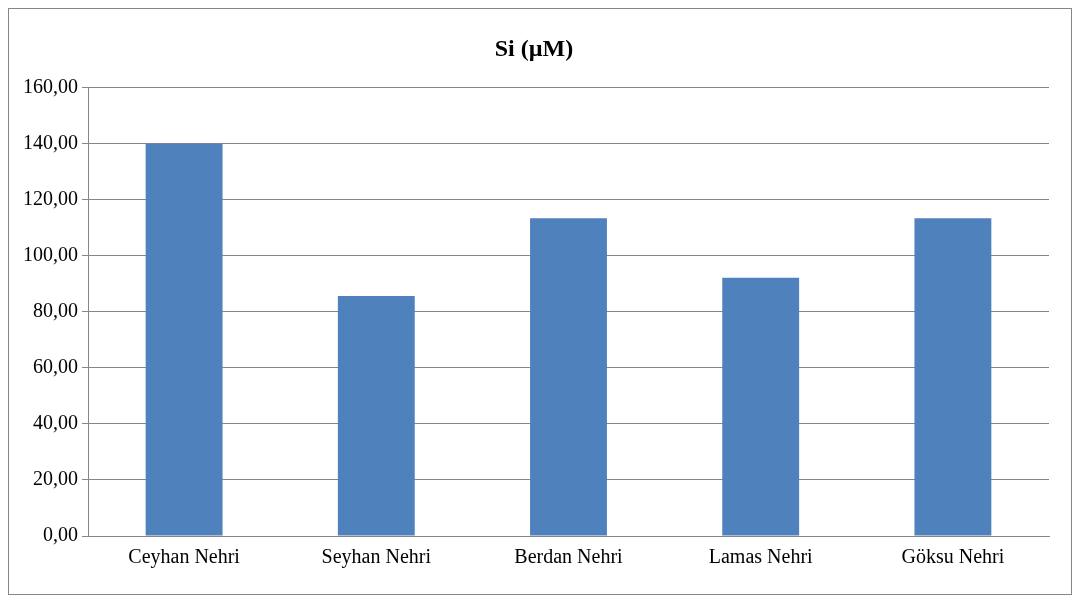 This screenshot has height=603, width=1080. Describe the element at coordinates (50, 142) in the screenshot. I see `y-tick-label: 140,00` at that location.